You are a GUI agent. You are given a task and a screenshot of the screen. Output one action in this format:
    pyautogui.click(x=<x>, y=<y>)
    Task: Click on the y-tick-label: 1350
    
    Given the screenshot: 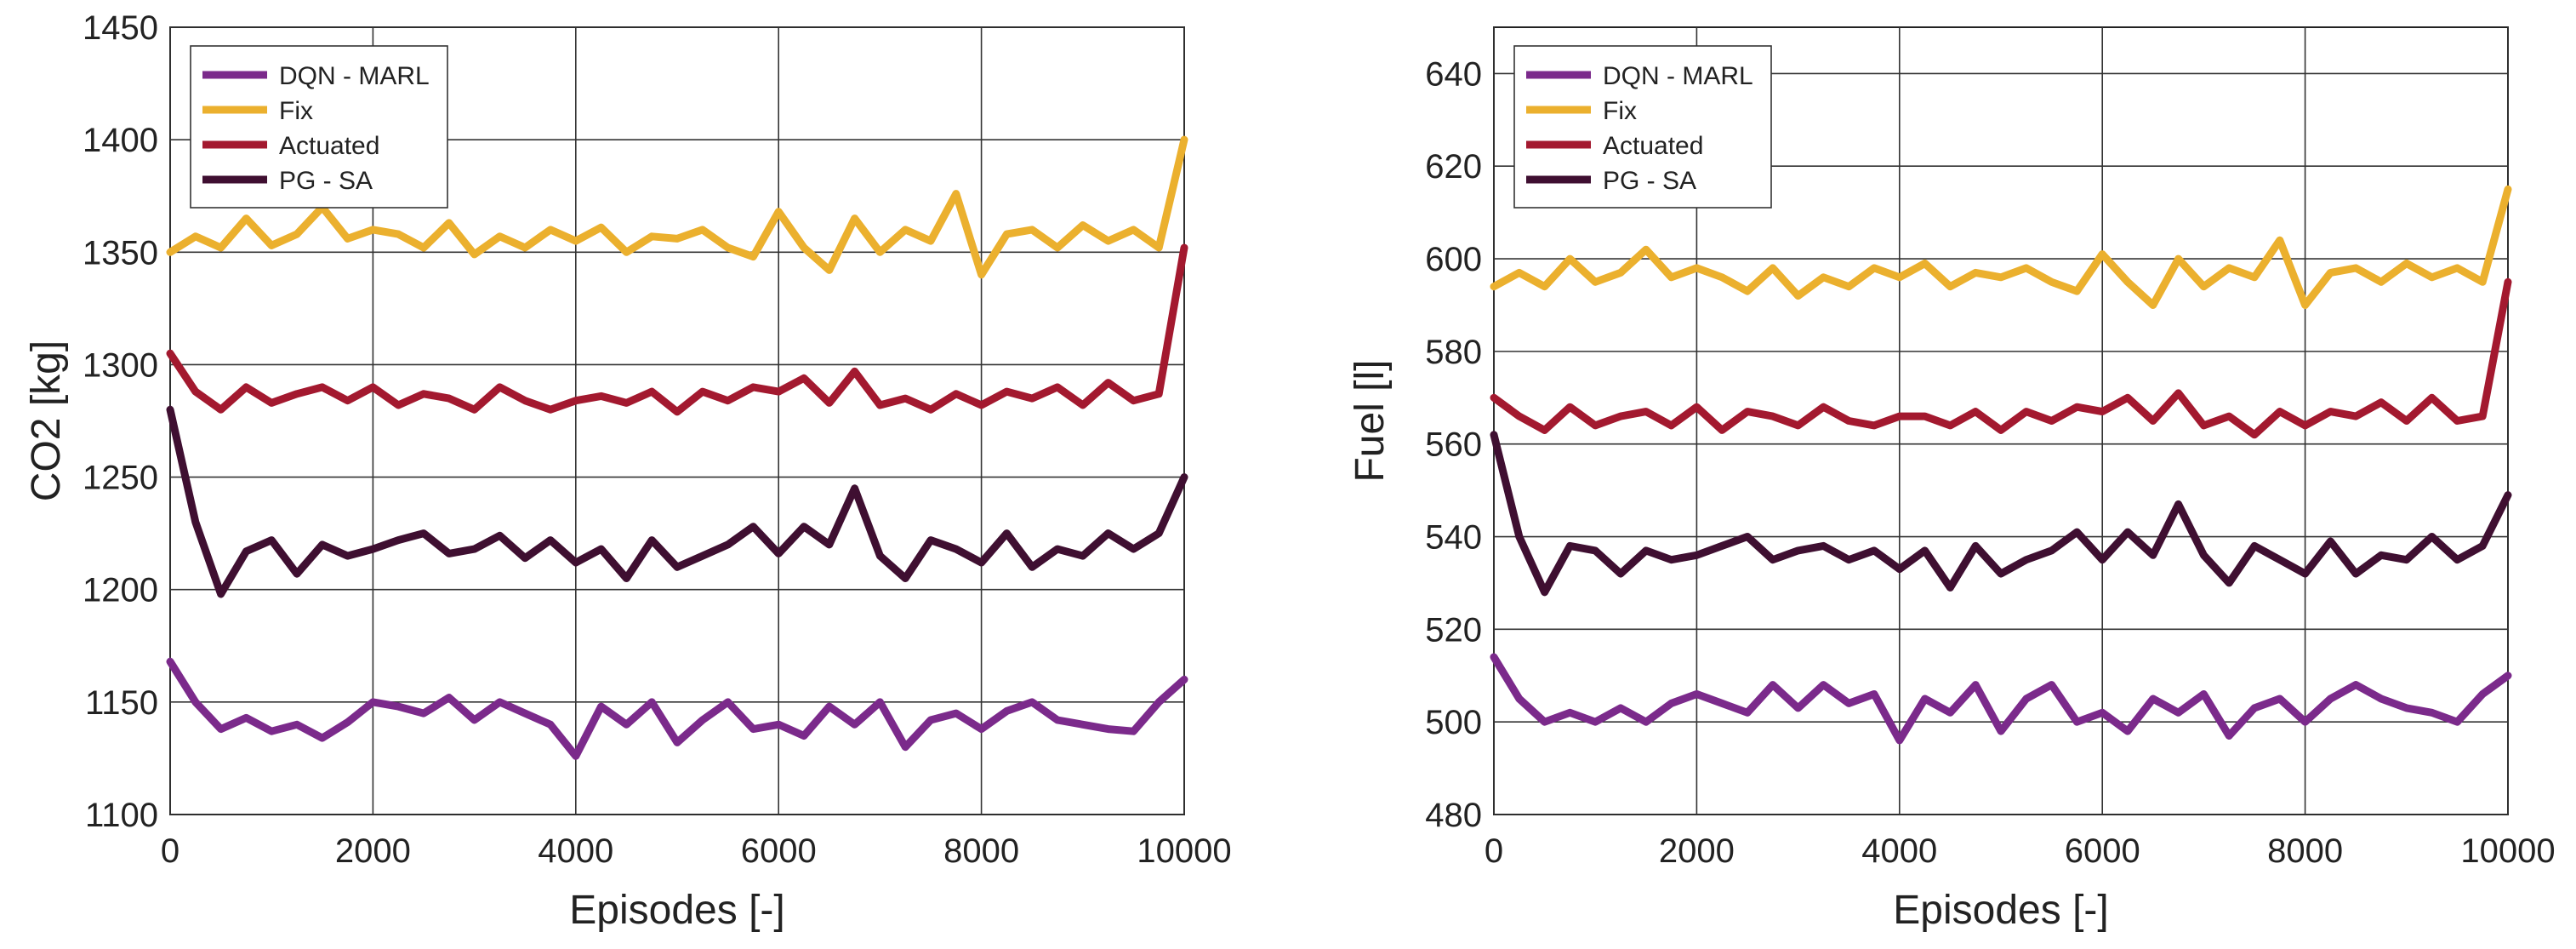 What is the action you would take?
    pyautogui.click(x=121, y=253)
    